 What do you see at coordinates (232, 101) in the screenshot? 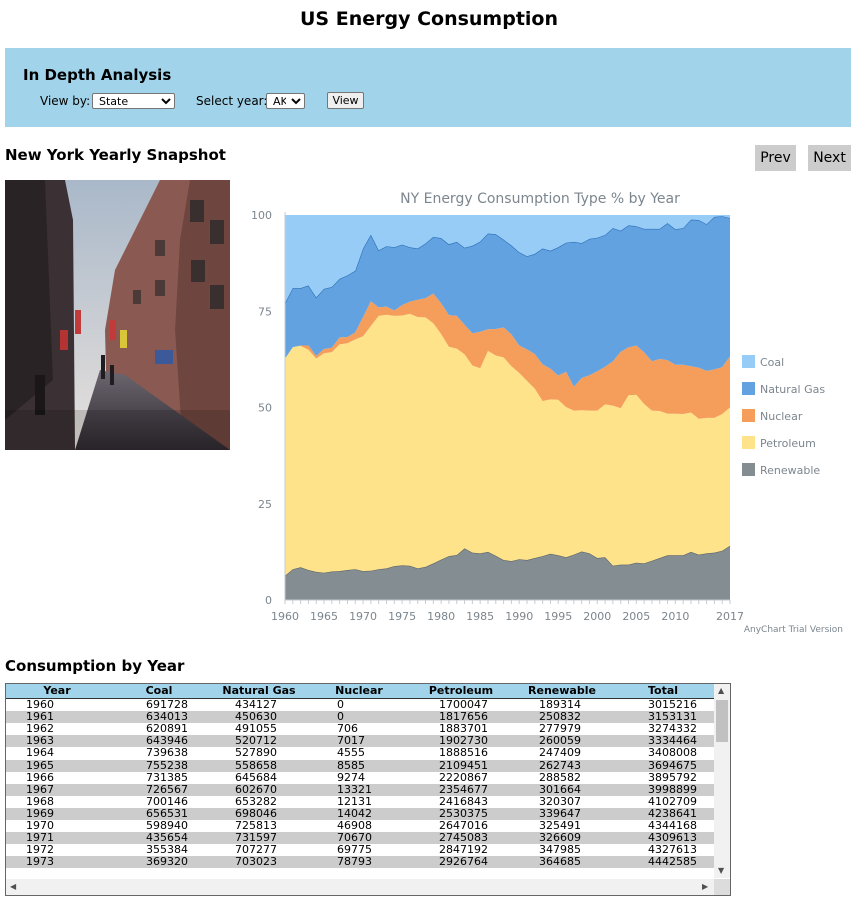
I see `year-label: Select year:` at bounding box center [232, 101].